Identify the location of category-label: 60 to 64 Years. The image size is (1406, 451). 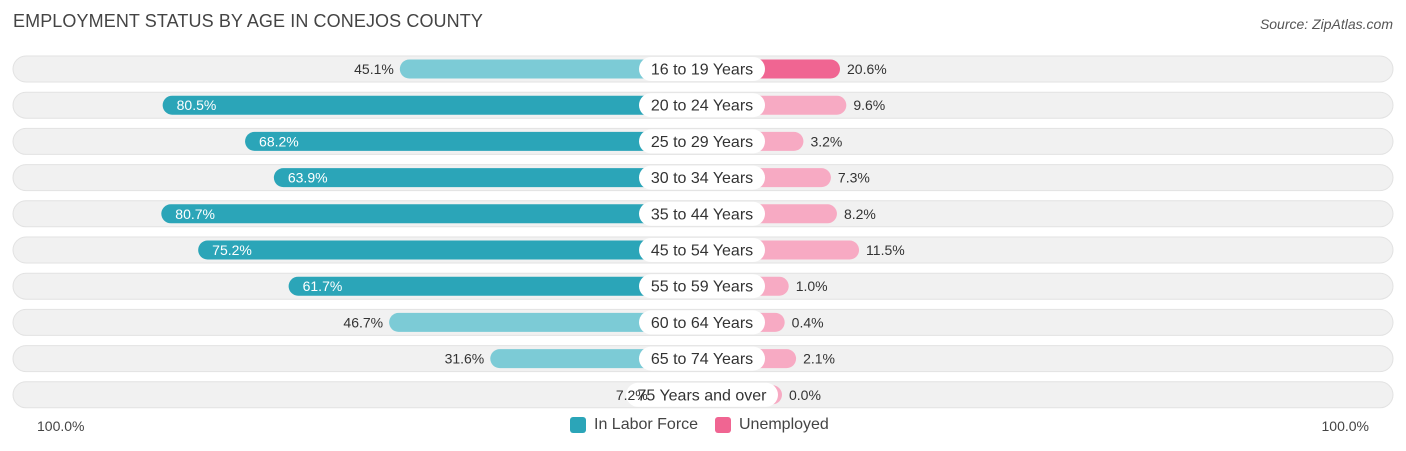
(702, 323).